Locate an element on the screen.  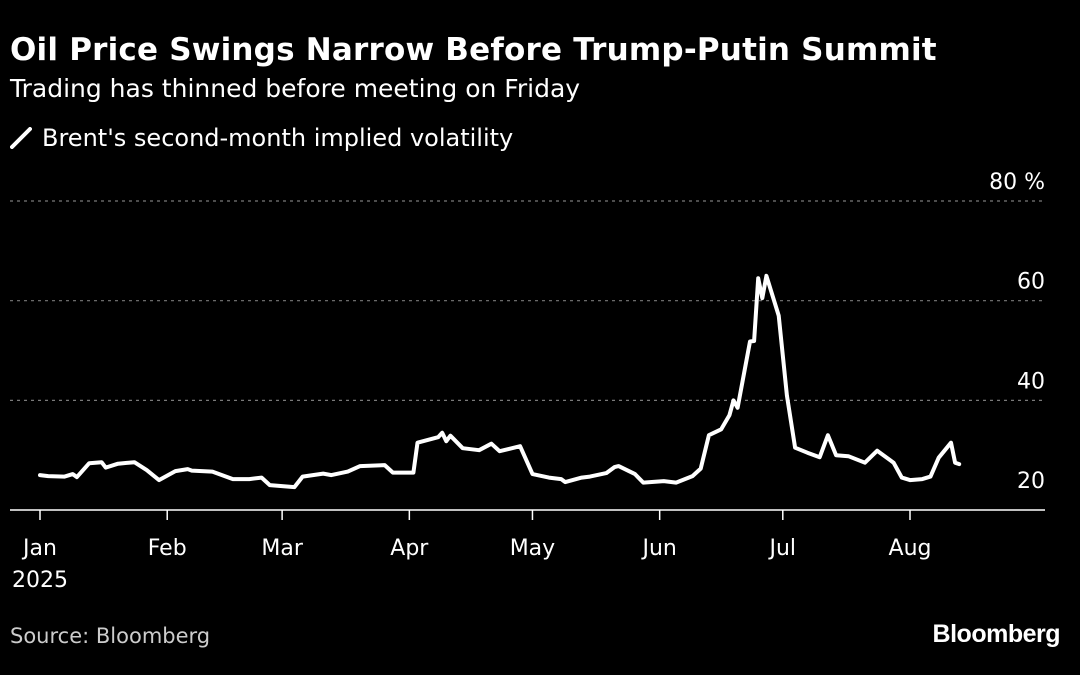
x-tick-label-aug: Aug is located at coordinates (910, 548).